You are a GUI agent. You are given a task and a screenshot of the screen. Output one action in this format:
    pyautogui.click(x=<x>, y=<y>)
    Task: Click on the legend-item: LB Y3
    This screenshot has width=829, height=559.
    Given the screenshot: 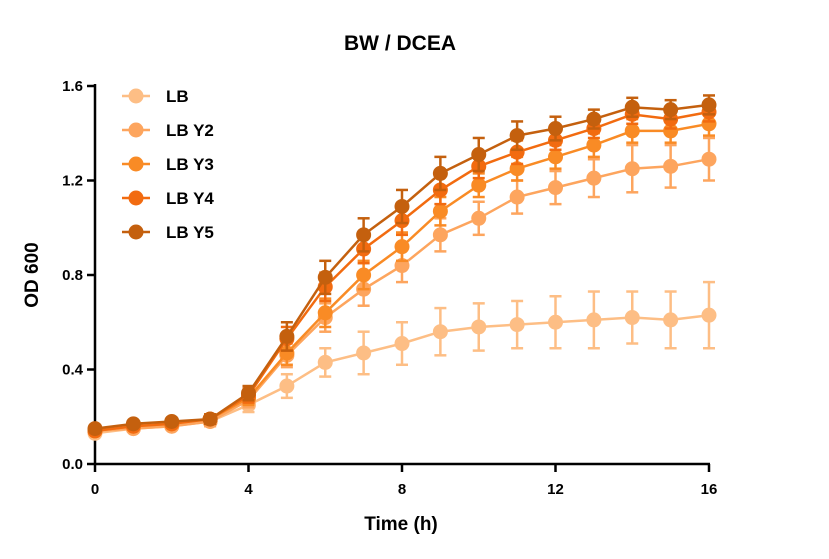 What is the action you would take?
    pyautogui.click(x=168, y=164)
    